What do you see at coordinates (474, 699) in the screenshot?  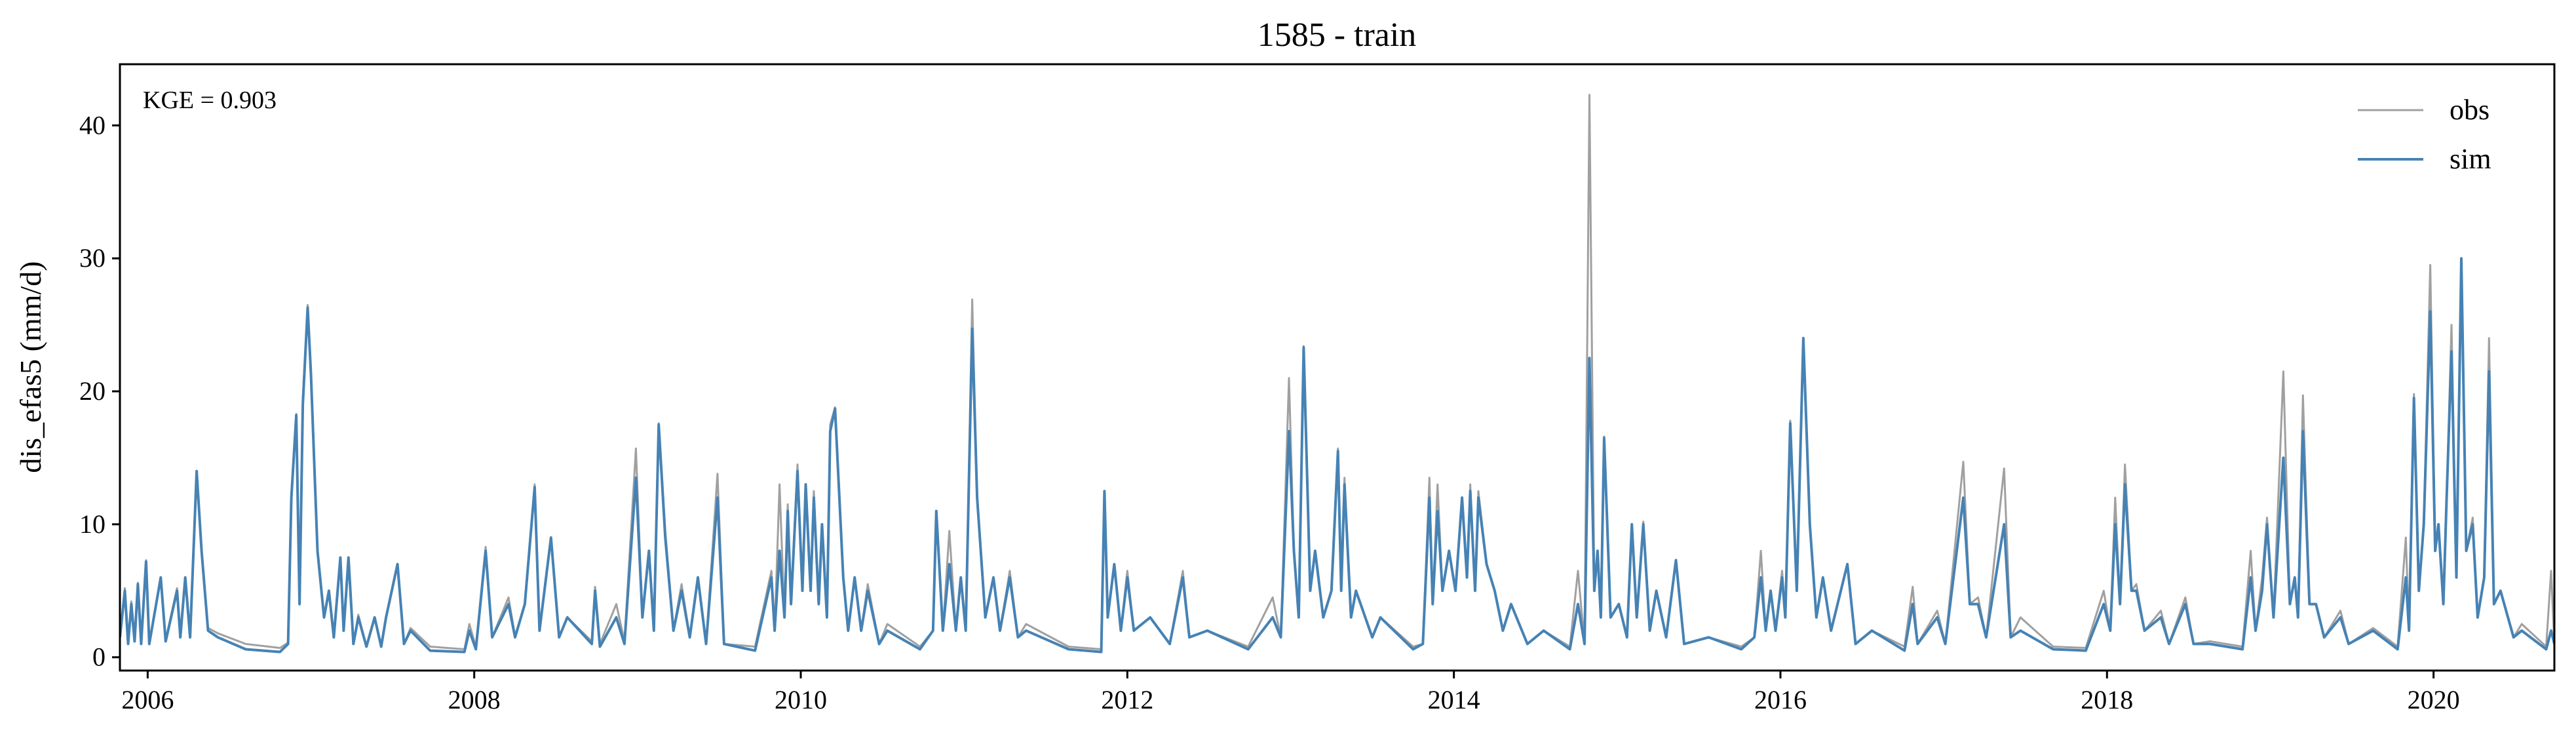 I see `x-tick-label: 2008` at bounding box center [474, 699].